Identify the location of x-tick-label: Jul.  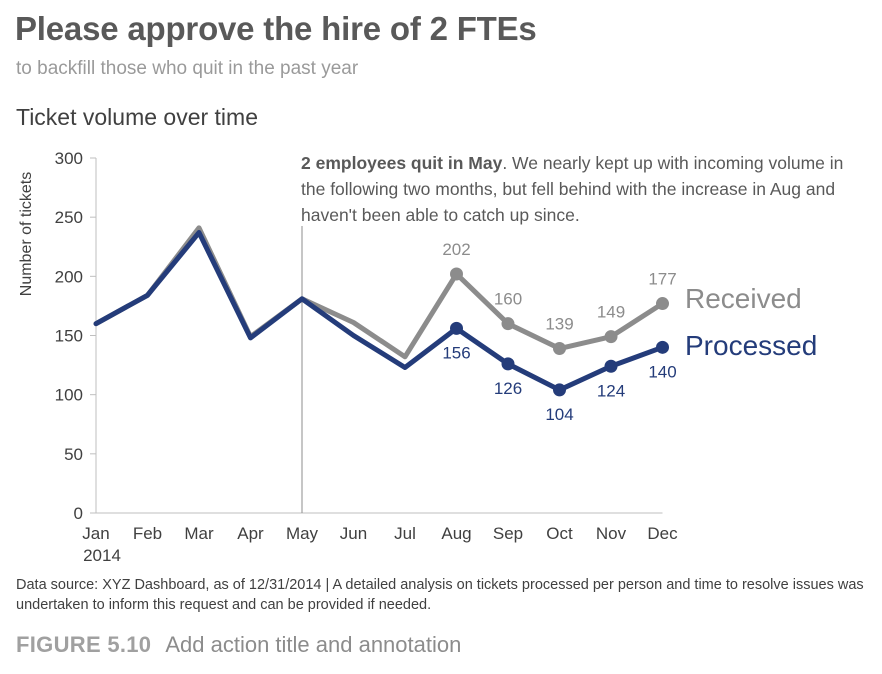
(405, 533).